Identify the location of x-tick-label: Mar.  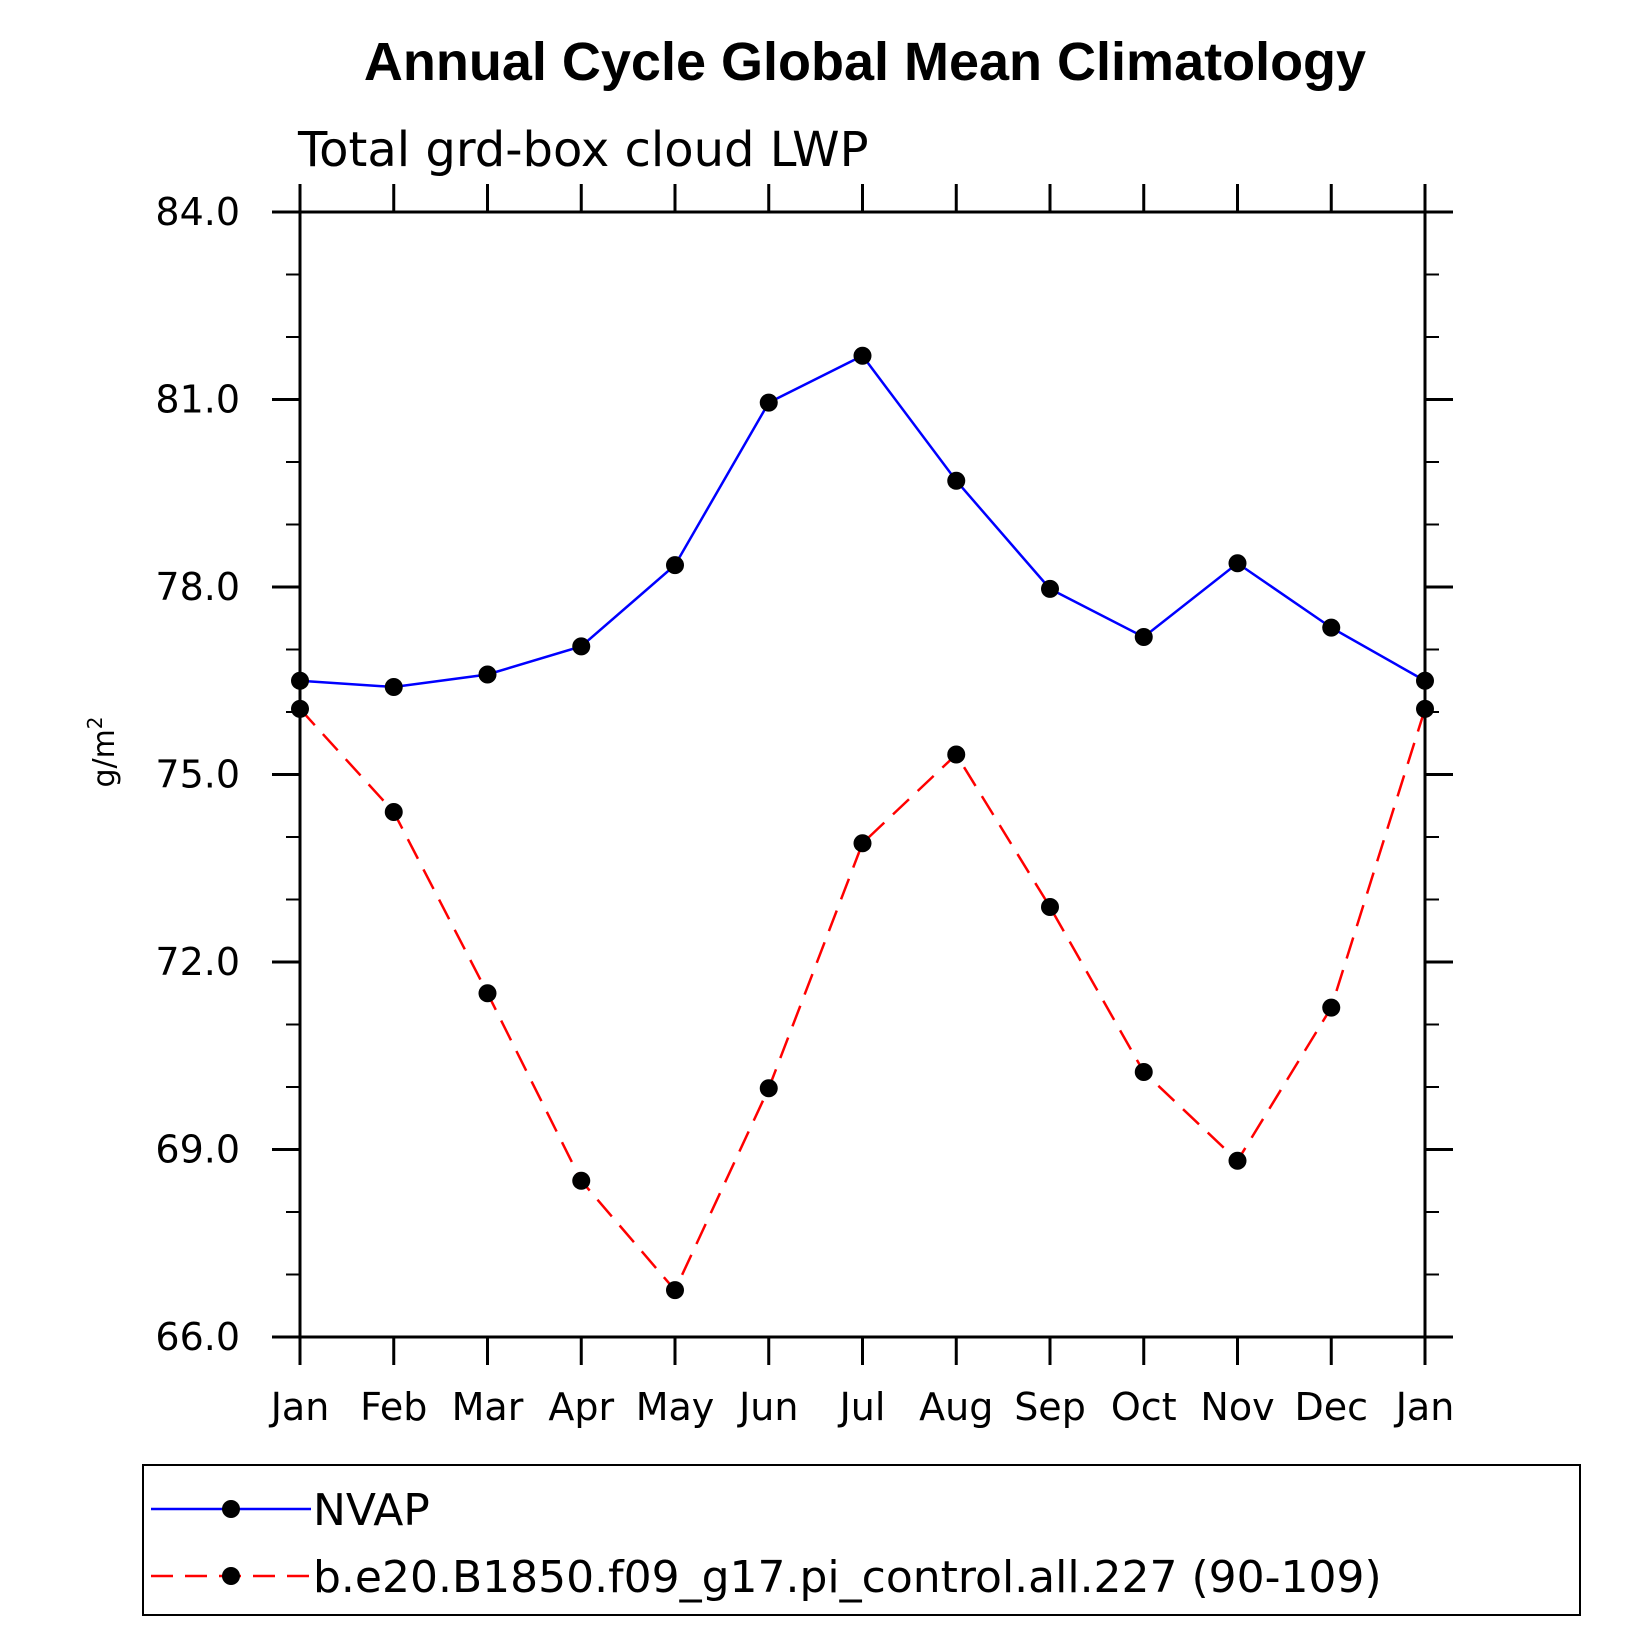
(488, 1407).